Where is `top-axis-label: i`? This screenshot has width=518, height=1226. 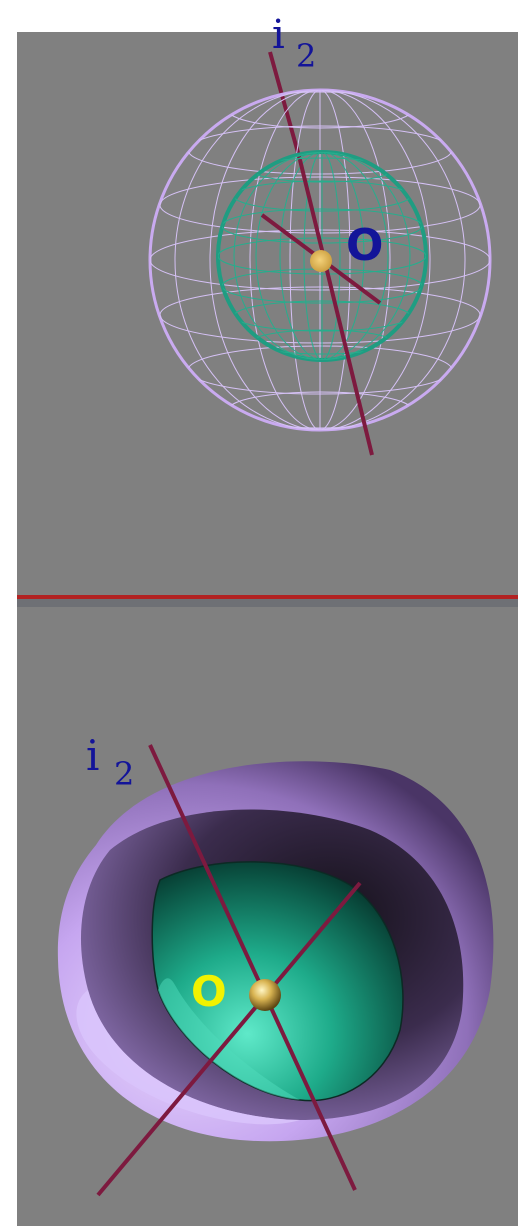
top-axis-label: i is located at coordinates (278, 35).